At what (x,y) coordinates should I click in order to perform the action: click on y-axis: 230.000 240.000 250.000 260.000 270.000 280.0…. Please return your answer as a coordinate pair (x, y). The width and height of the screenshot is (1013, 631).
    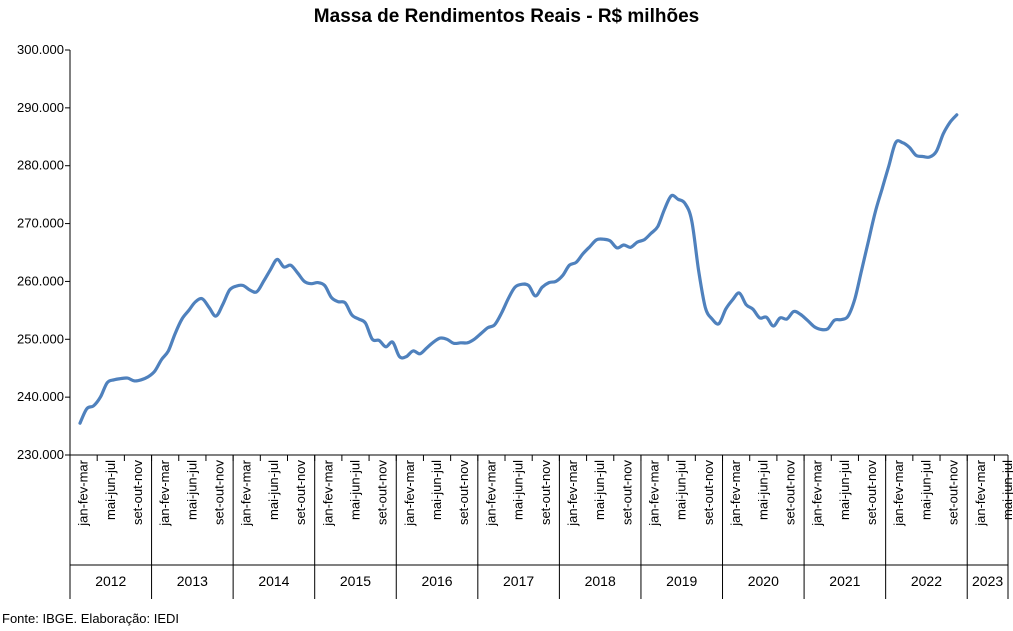
    Looking at the image, I should click on (44, 252).